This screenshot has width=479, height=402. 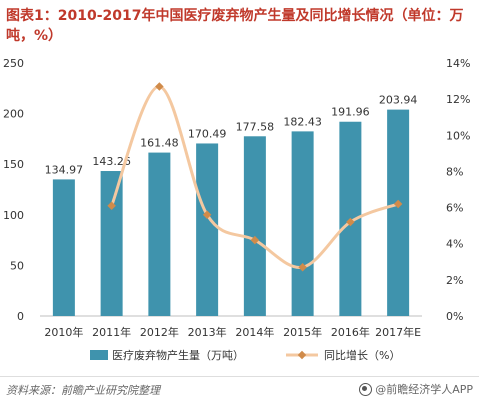 I want to click on legend-bar-label: 医疗废弃物产生量（万吨）, so click(x=178, y=355).